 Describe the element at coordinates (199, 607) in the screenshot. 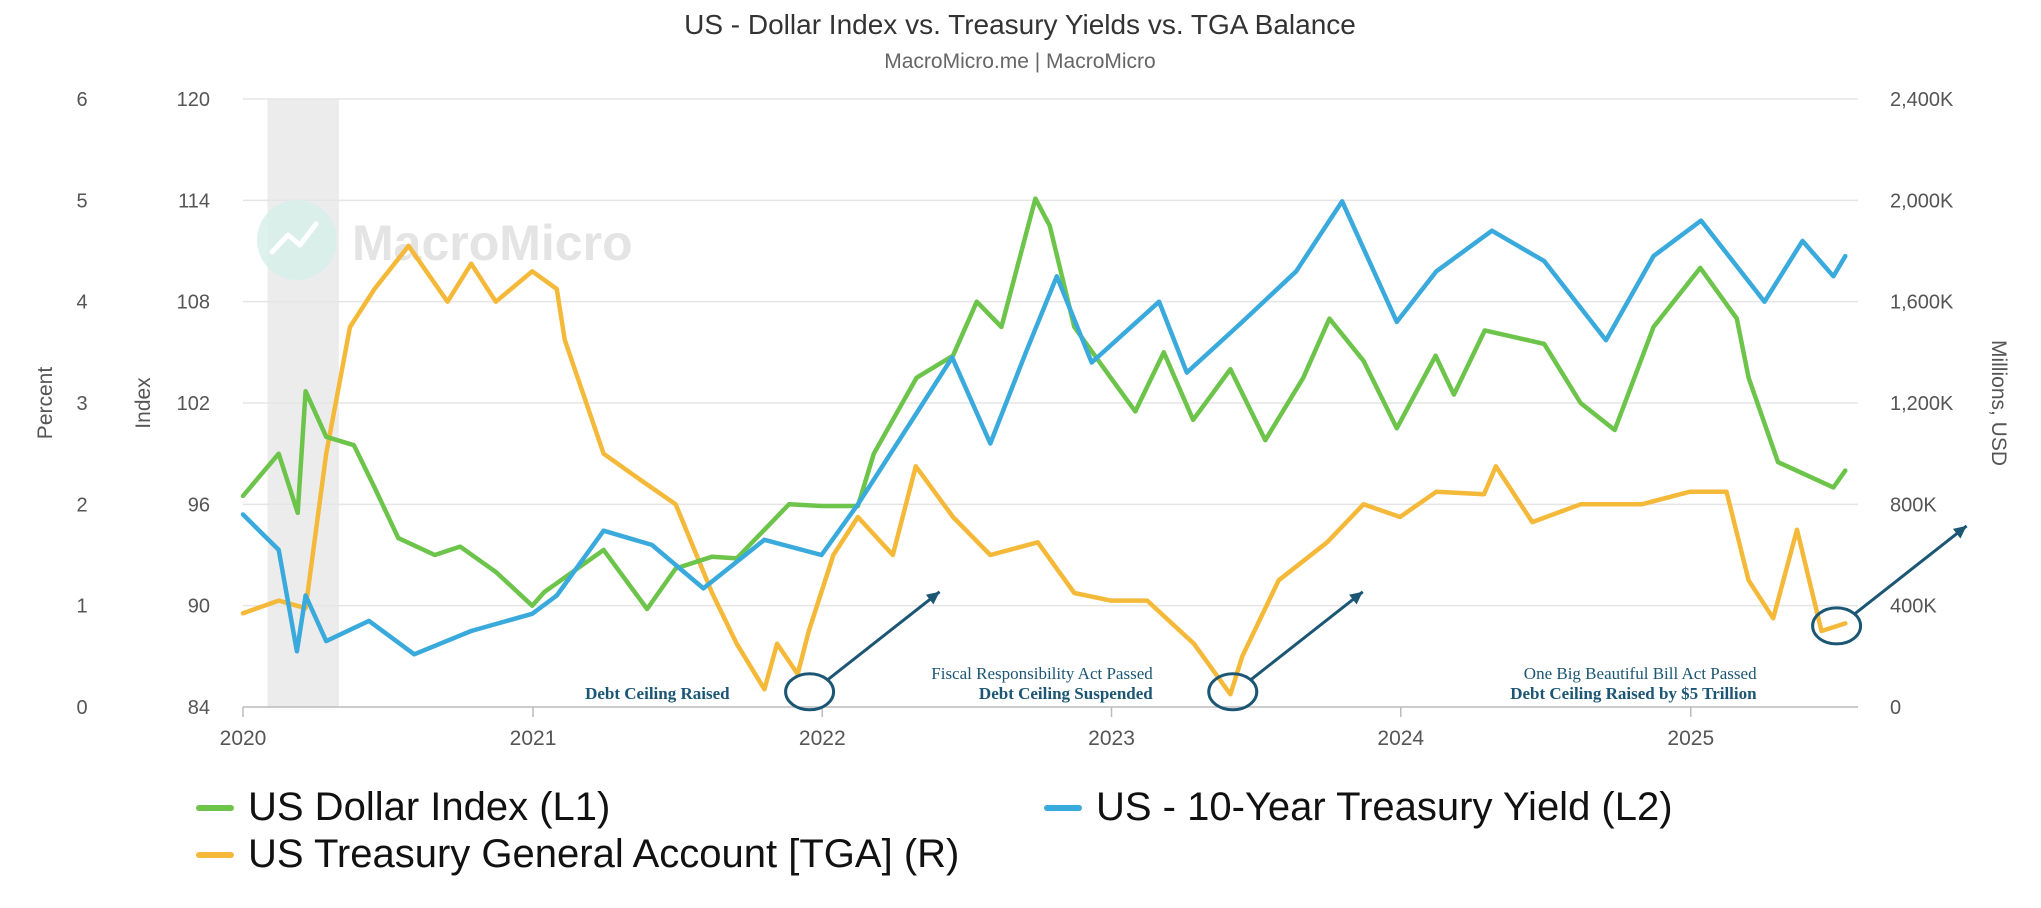

I see `l1-tick-label: 90` at that location.